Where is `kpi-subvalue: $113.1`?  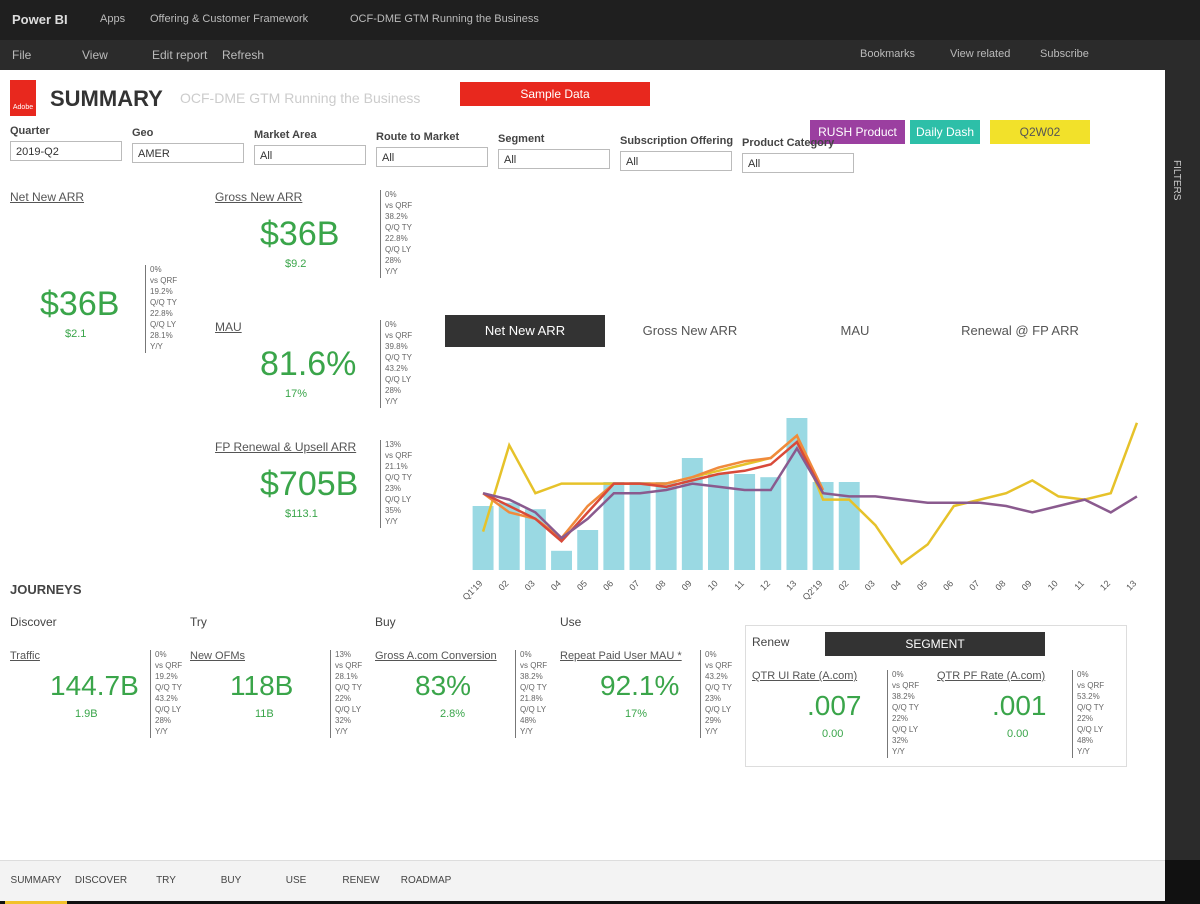 kpi-subvalue: $113.1 is located at coordinates (301, 514).